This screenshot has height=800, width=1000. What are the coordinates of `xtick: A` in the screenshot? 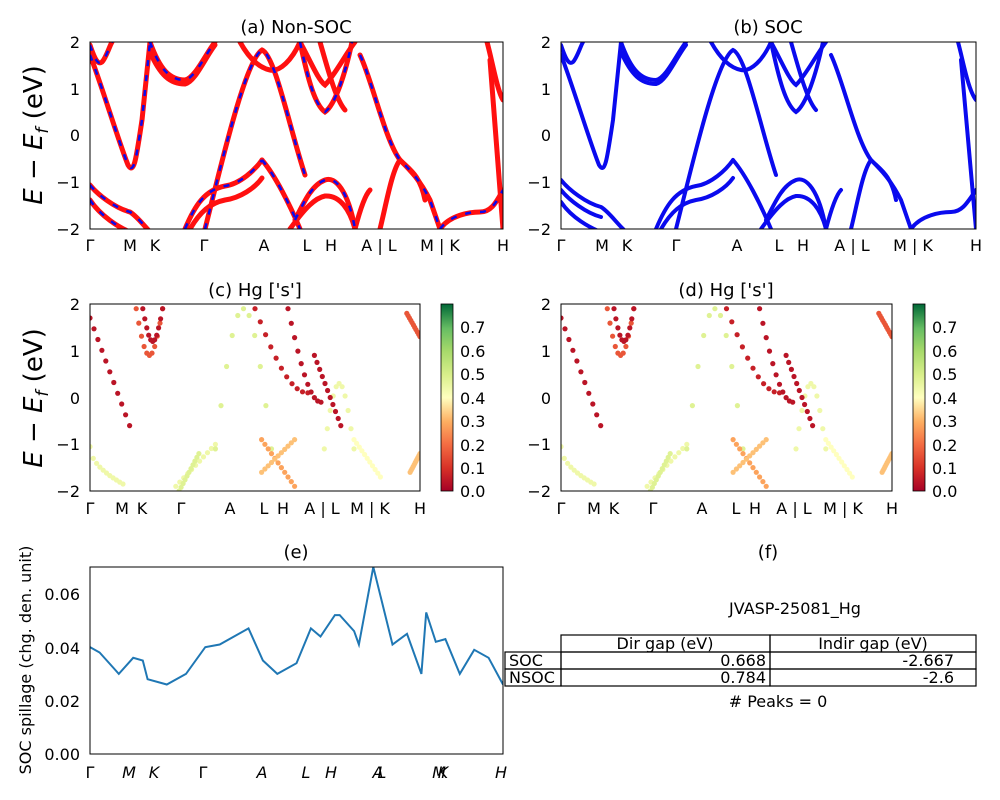 It's located at (264, 245).